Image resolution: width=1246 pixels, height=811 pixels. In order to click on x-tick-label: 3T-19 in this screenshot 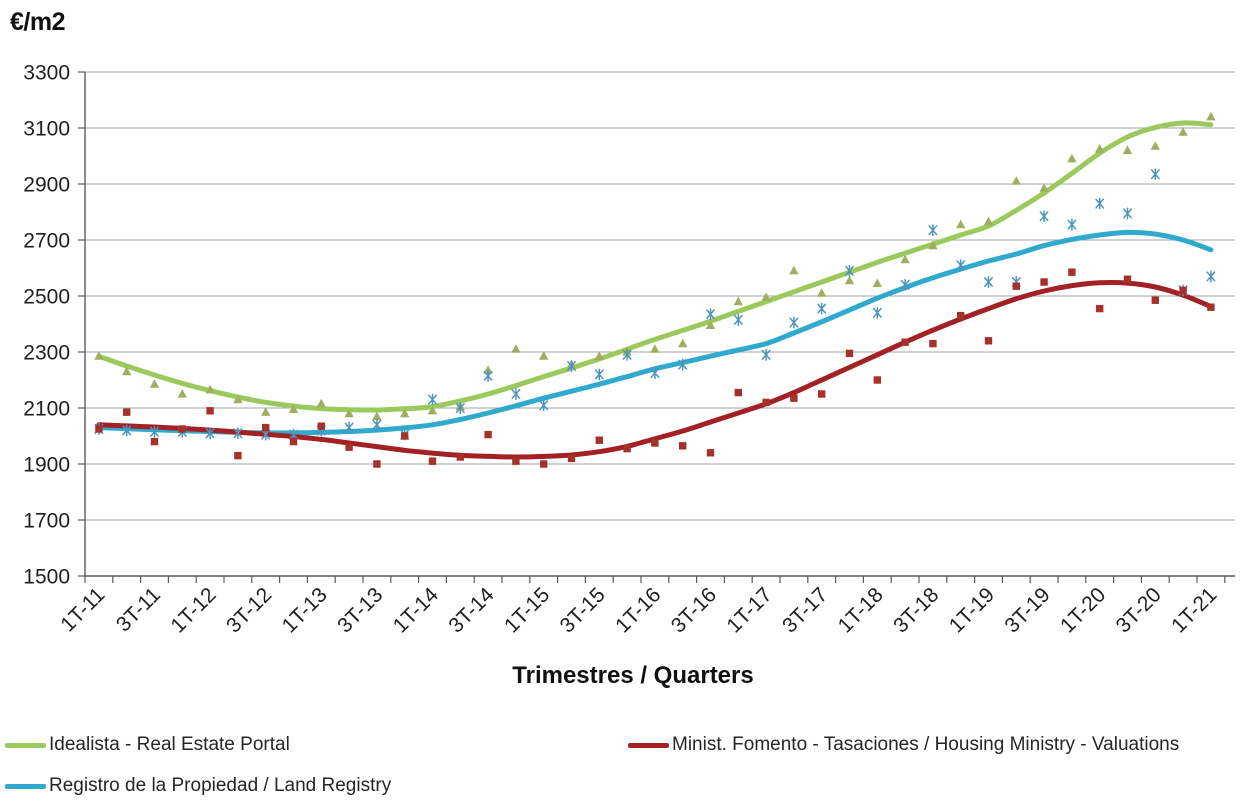, I will do `click(1027, 610)`.